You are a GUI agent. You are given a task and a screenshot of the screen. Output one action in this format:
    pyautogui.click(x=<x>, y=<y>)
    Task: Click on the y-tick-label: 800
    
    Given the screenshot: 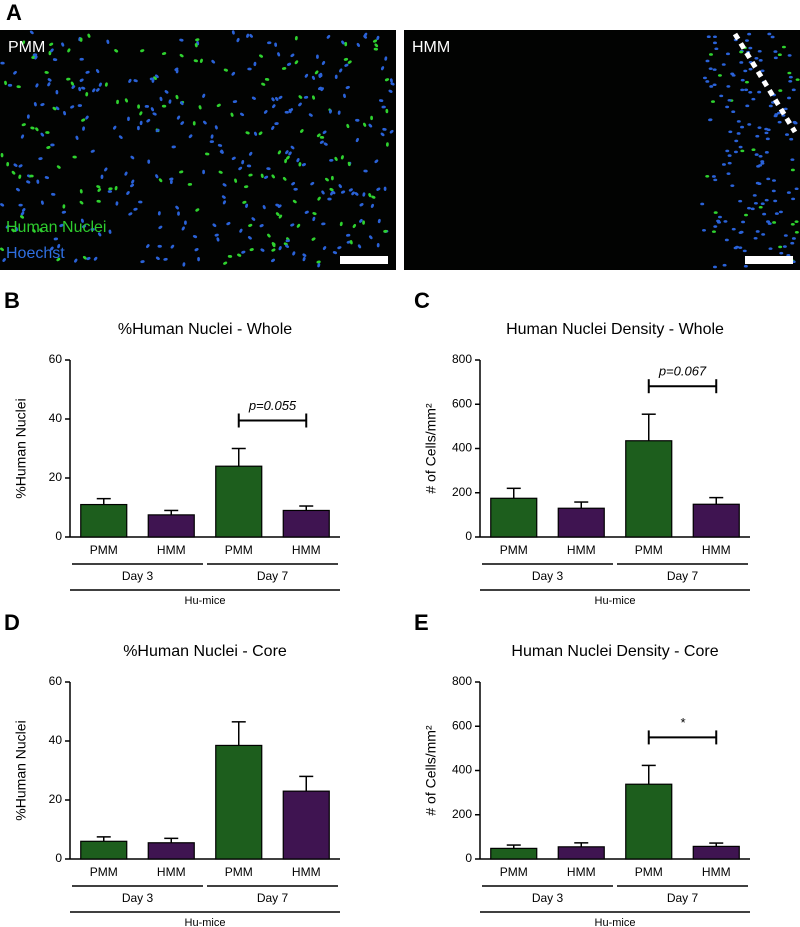 What is the action you would take?
    pyautogui.click(x=462, y=359)
    